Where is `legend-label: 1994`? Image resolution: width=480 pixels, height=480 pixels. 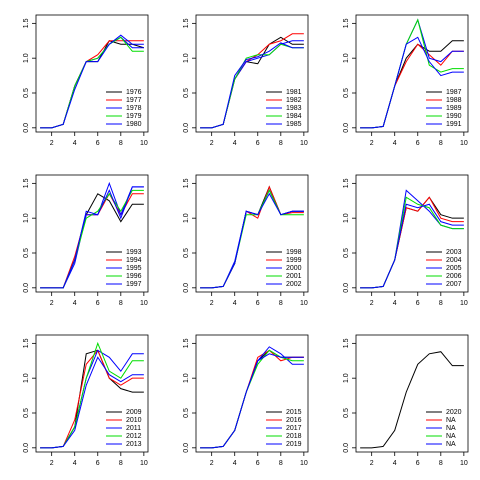 legend-label: 1994 is located at coordinates (134, 260).